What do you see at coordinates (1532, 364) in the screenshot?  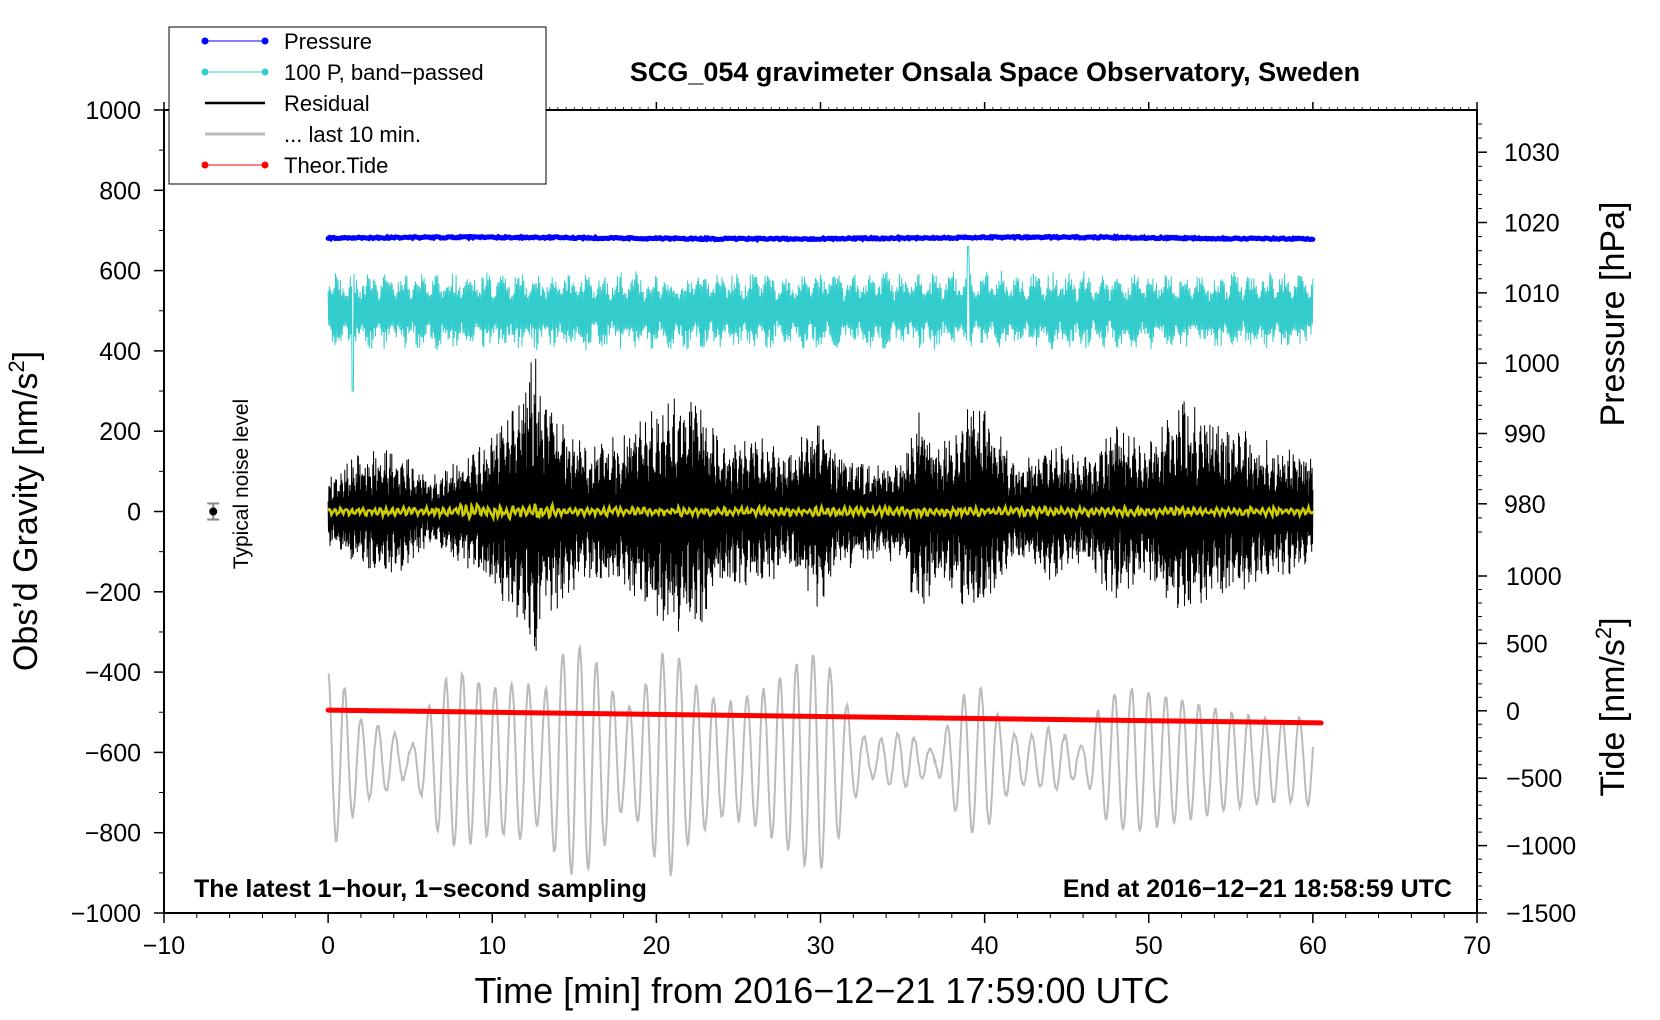 I see `pressure-tick-label: 1000` at bounding box center [1532, 364].